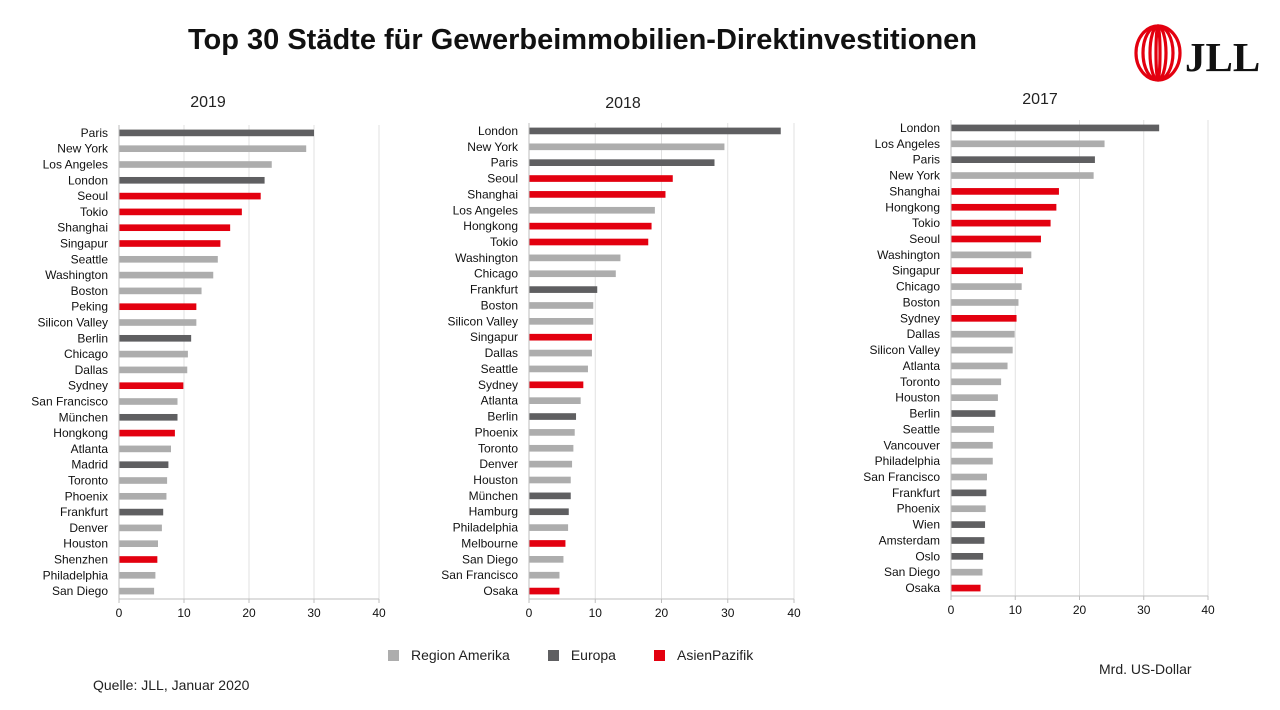 The width and height of the screenshot is (1280, 710). Describe the element at coordinates (83, 149) in the screenshot. I see `category-label: New York` at that location.